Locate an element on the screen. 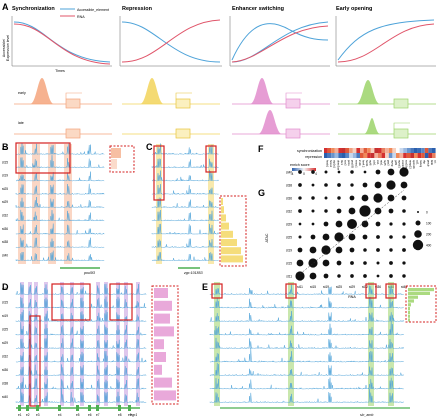 This screenshot has width=440, height=419. panel-d-stage-st40: st40 is located at coordinates (5, 397).